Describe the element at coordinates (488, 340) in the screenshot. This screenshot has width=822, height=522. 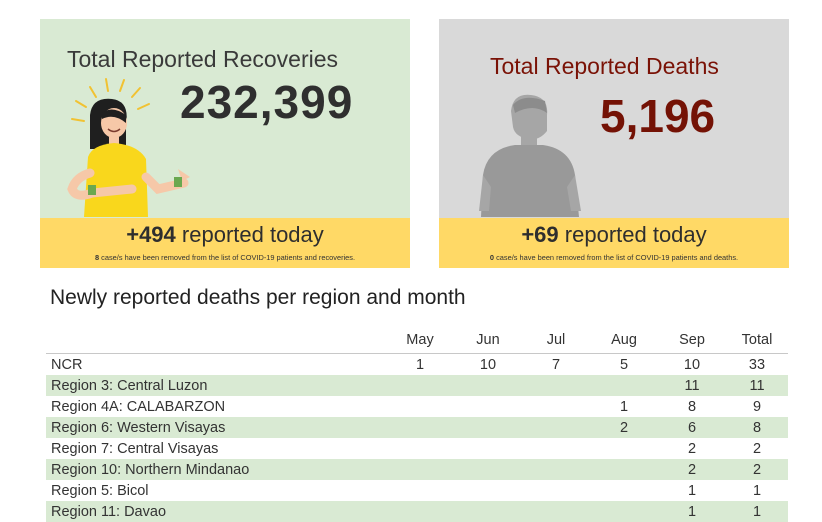
I see `header-jun: Jun` at that location.